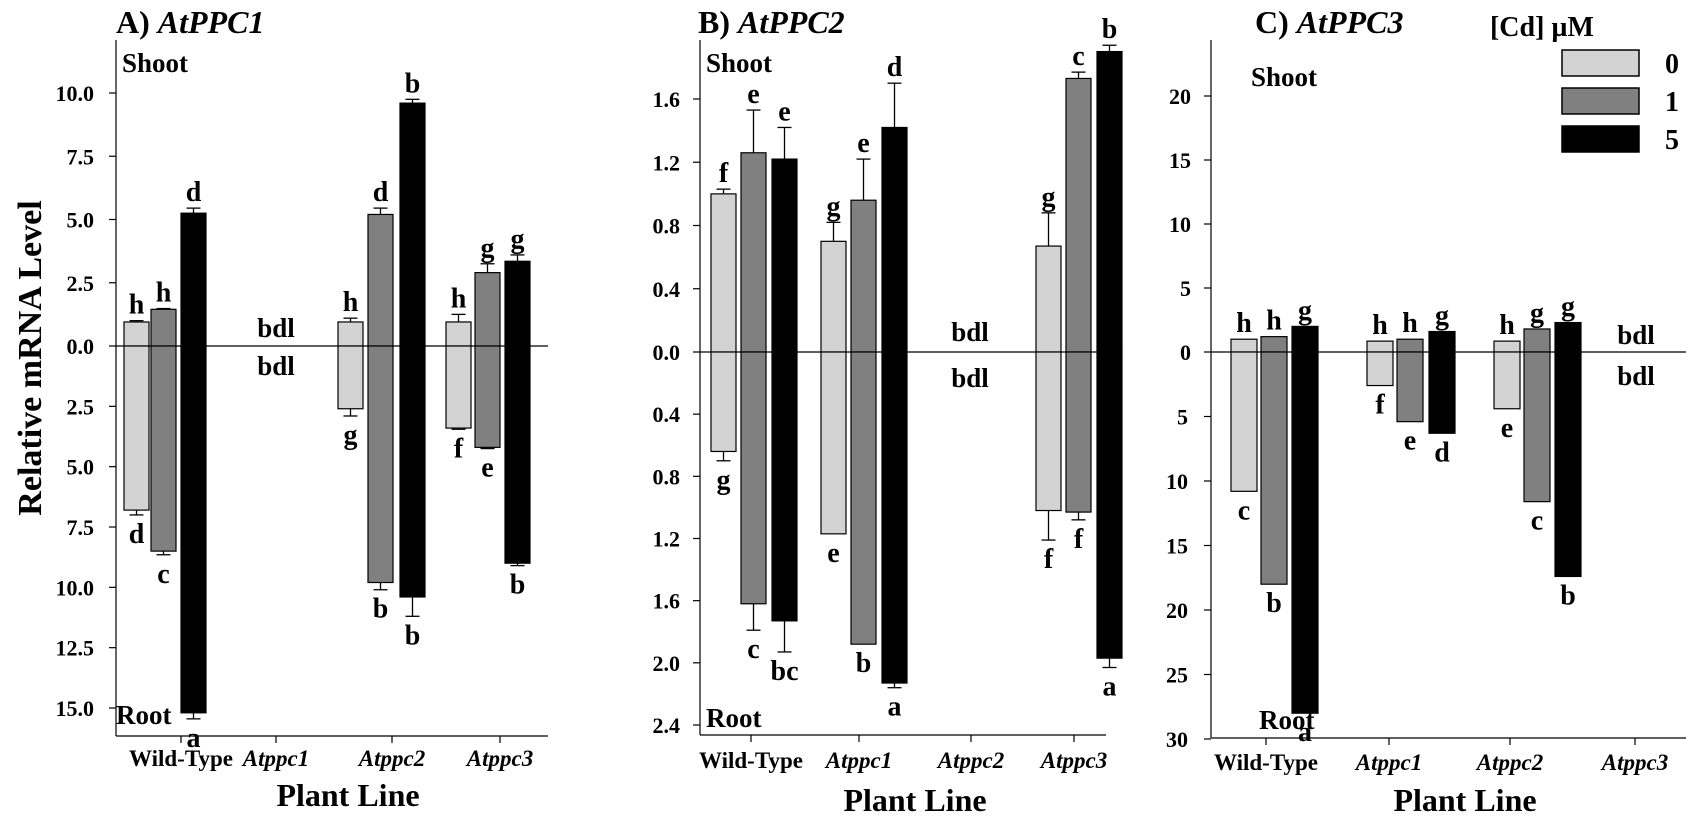 The image size is (1686, 822). I want to click on significance-letter-root: d, so click(137, 534).